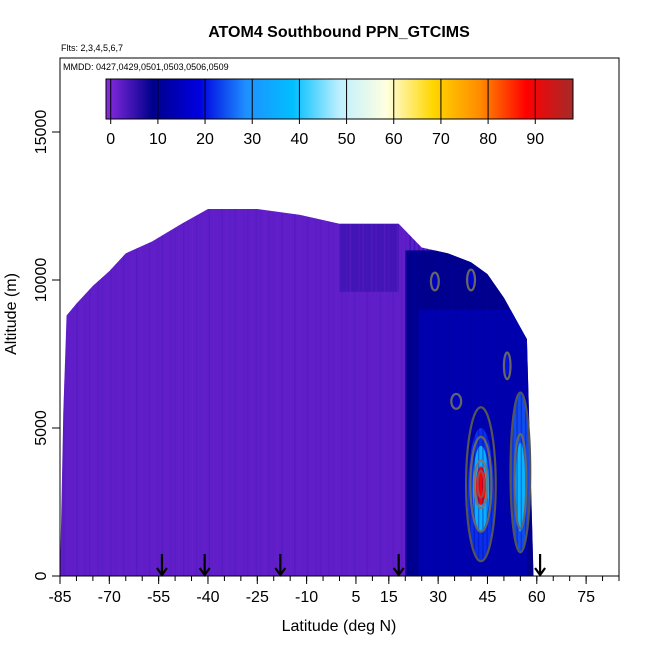 Image resolution: width=650 pixels, height=655 pixels. Describe the element at coordinates (207, 597) in the screenshot. I see `x-tick-label: -40` at that location.